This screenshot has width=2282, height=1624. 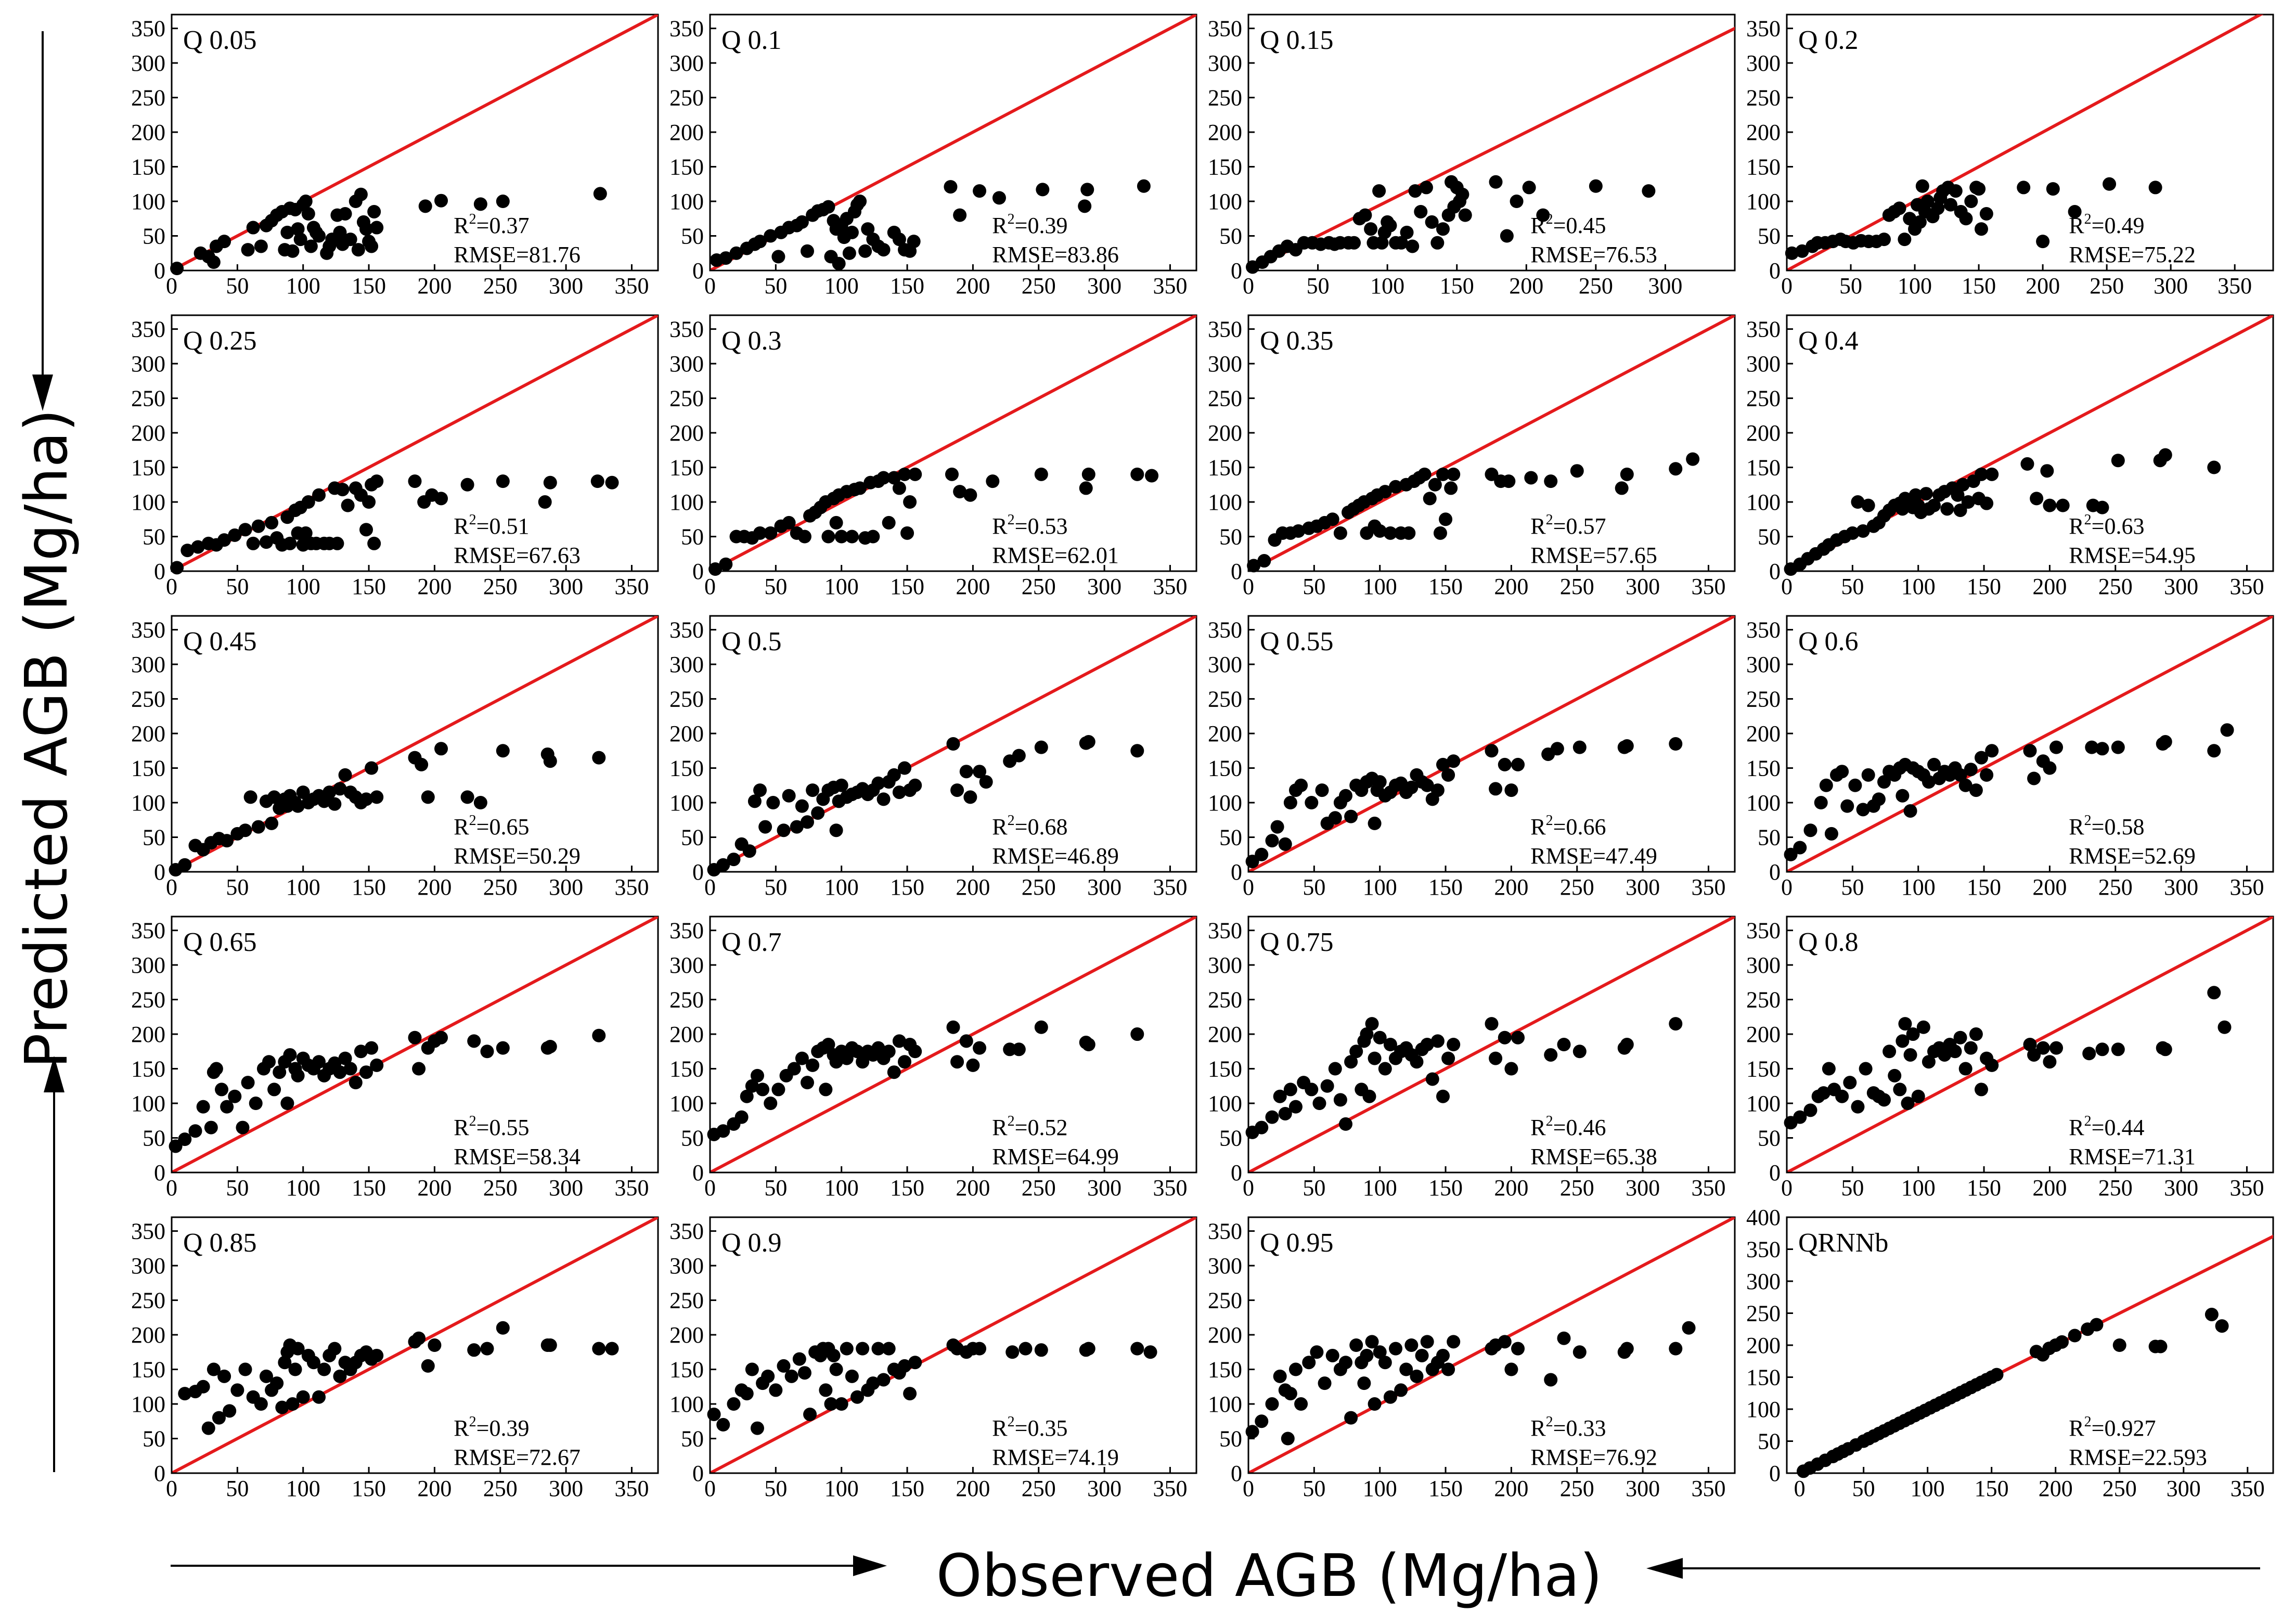 I want to click on rmse-annotation: RMSE=75.22, so click(x=2132, y=254).